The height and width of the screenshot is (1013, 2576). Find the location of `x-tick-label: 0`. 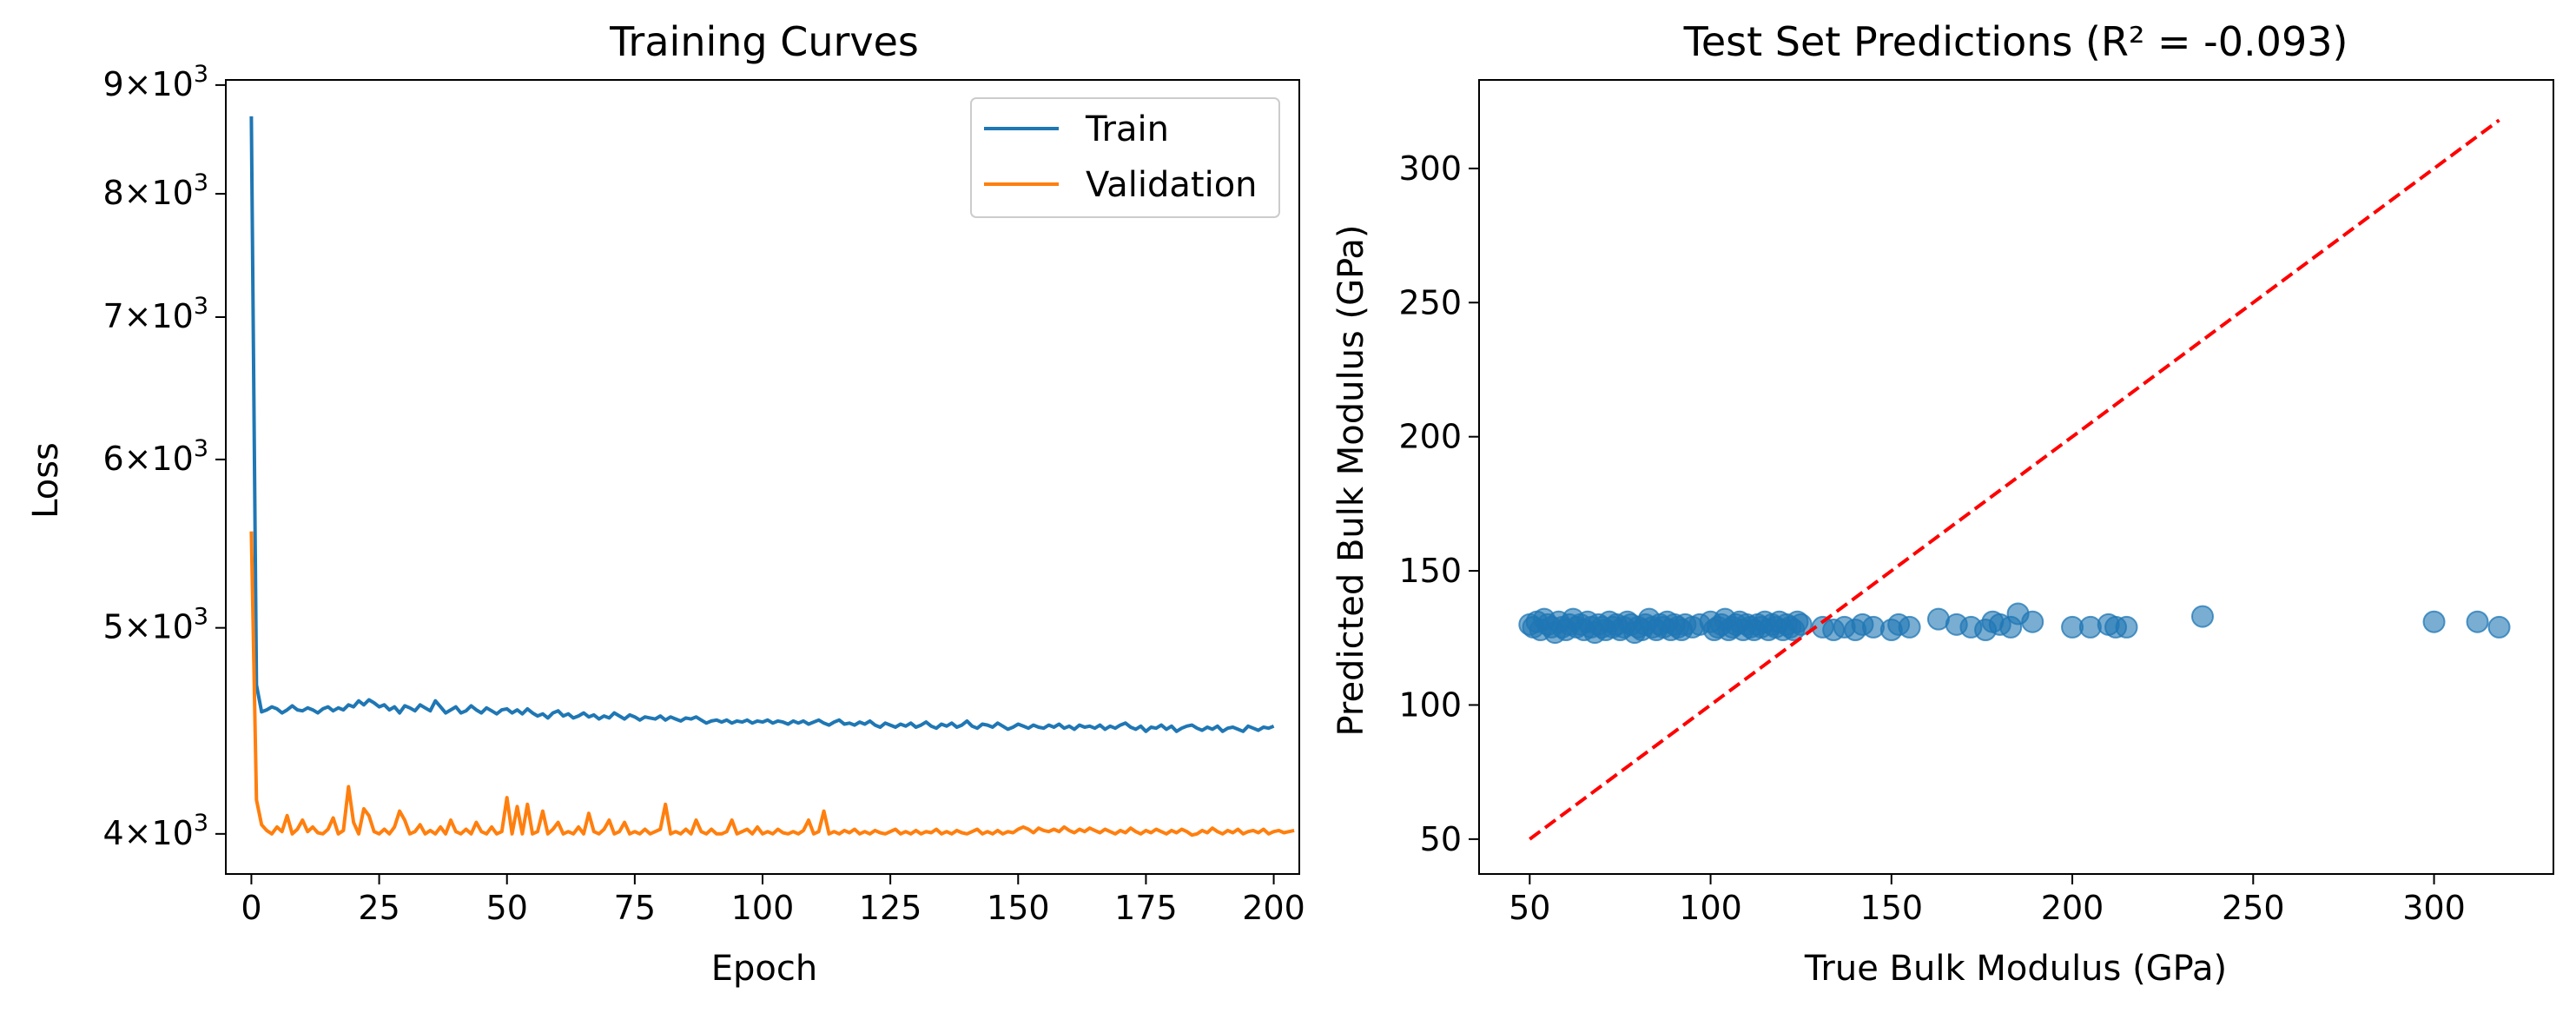

x-tick-label: 0 is located at coordinates (251, 908).